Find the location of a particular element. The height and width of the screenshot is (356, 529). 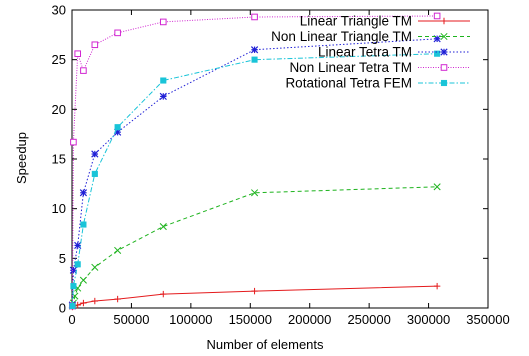

x-tick-label: 100000 is located at coordinates (190, 319).